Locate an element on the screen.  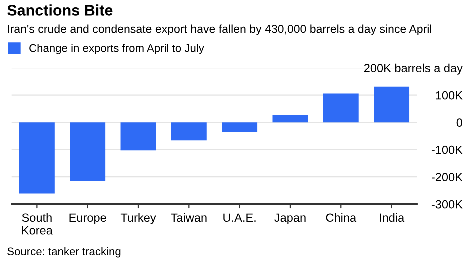
x-tick-label: South Korea is located at coordinates (37, 224).